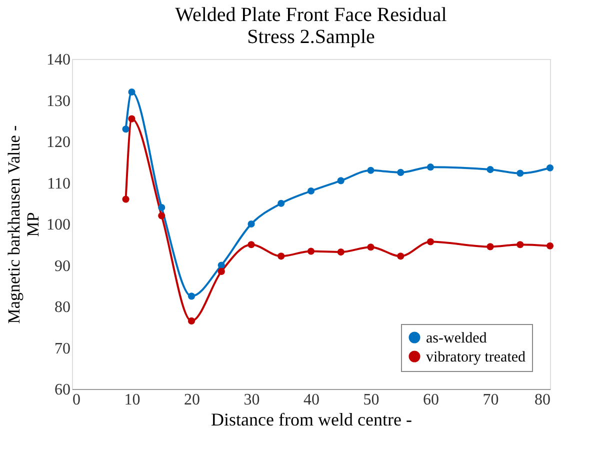 The height and width of the screenshot is (464, 610). I want to click on text: Stress 2.Sample, so click(311, 37).